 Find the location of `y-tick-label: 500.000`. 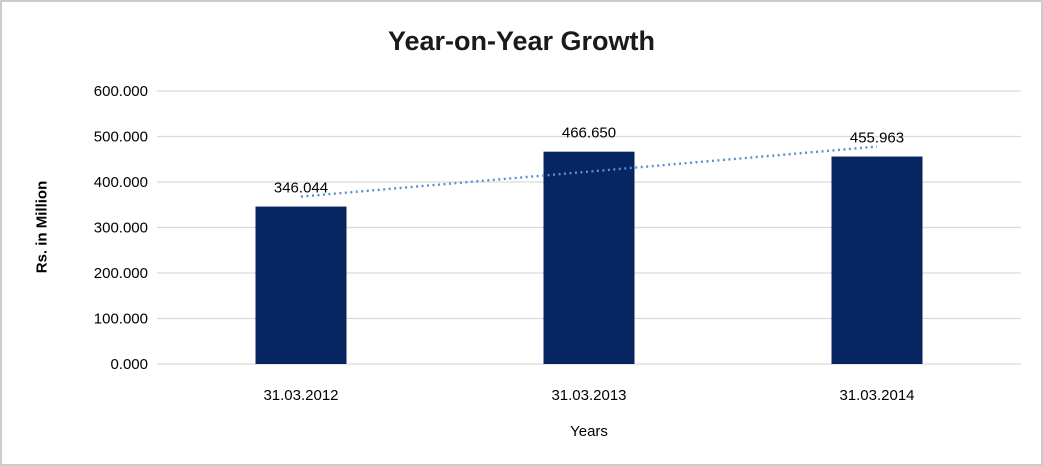

y-tick-label: 500.000 is located at coordinates (121, 137).